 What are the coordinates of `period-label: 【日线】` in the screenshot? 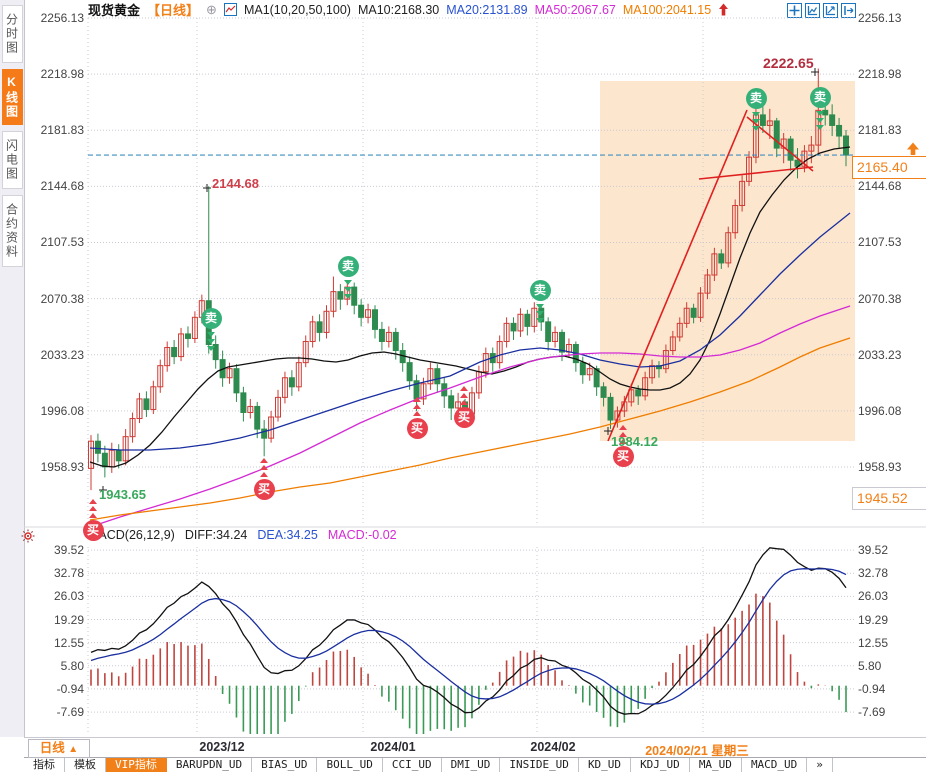 It's located at (173, 10).